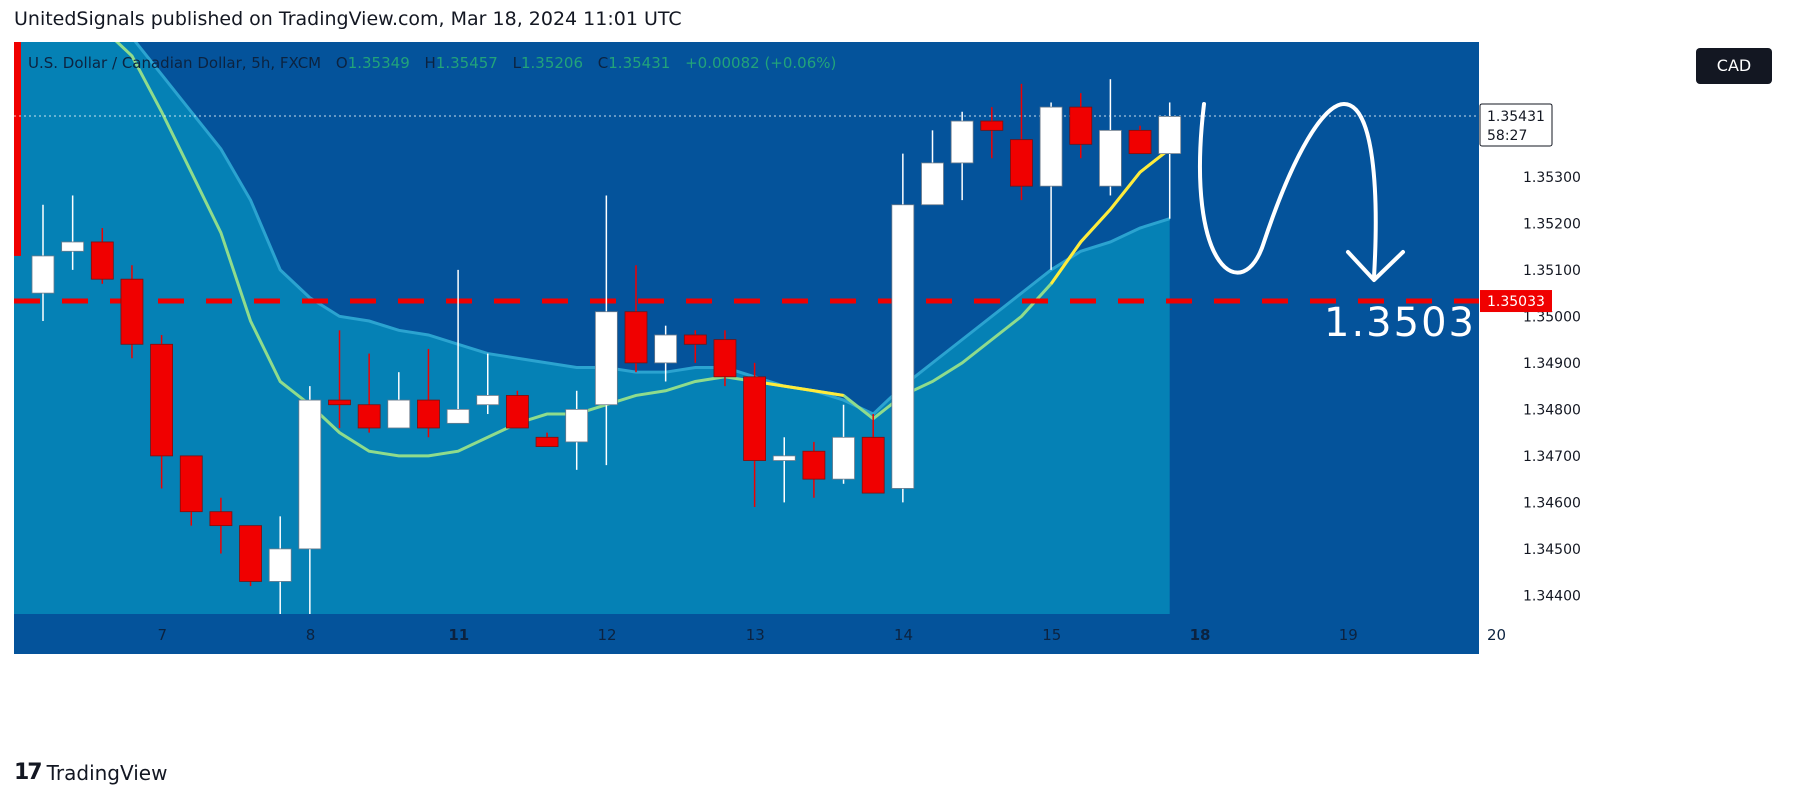 This screenshot has width=1793, height=798. What do you see at coordinates (1552, 317) in the screenshot?
I see `price-tick-label: 1.35000` at bounding box center [1552, 317].